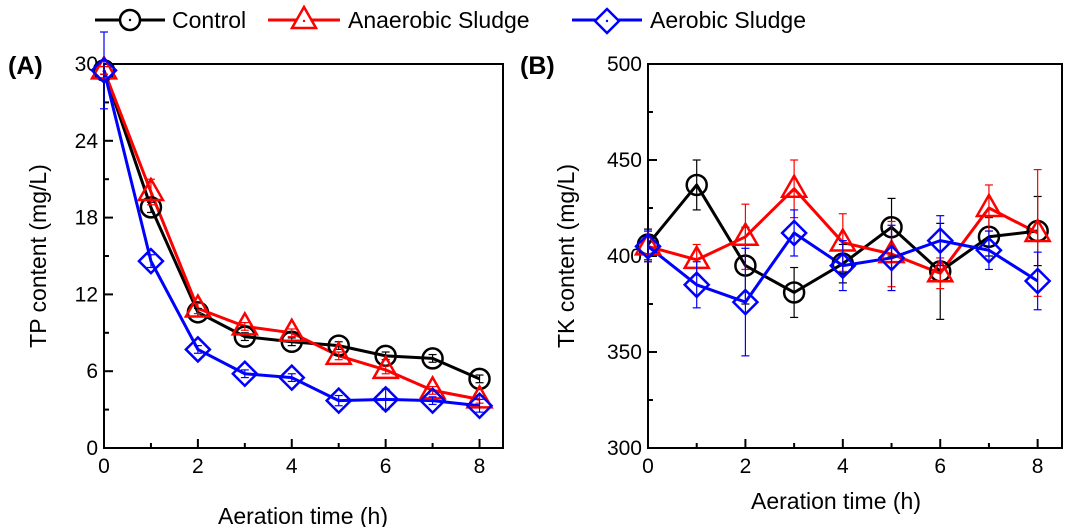 The height and width of the screenshot is (527, 1072). What do you see at coordinates (648, 466) in the screenshot?
I see `panel-b-x-tick-label: 0` at bounding box center [648, 466].